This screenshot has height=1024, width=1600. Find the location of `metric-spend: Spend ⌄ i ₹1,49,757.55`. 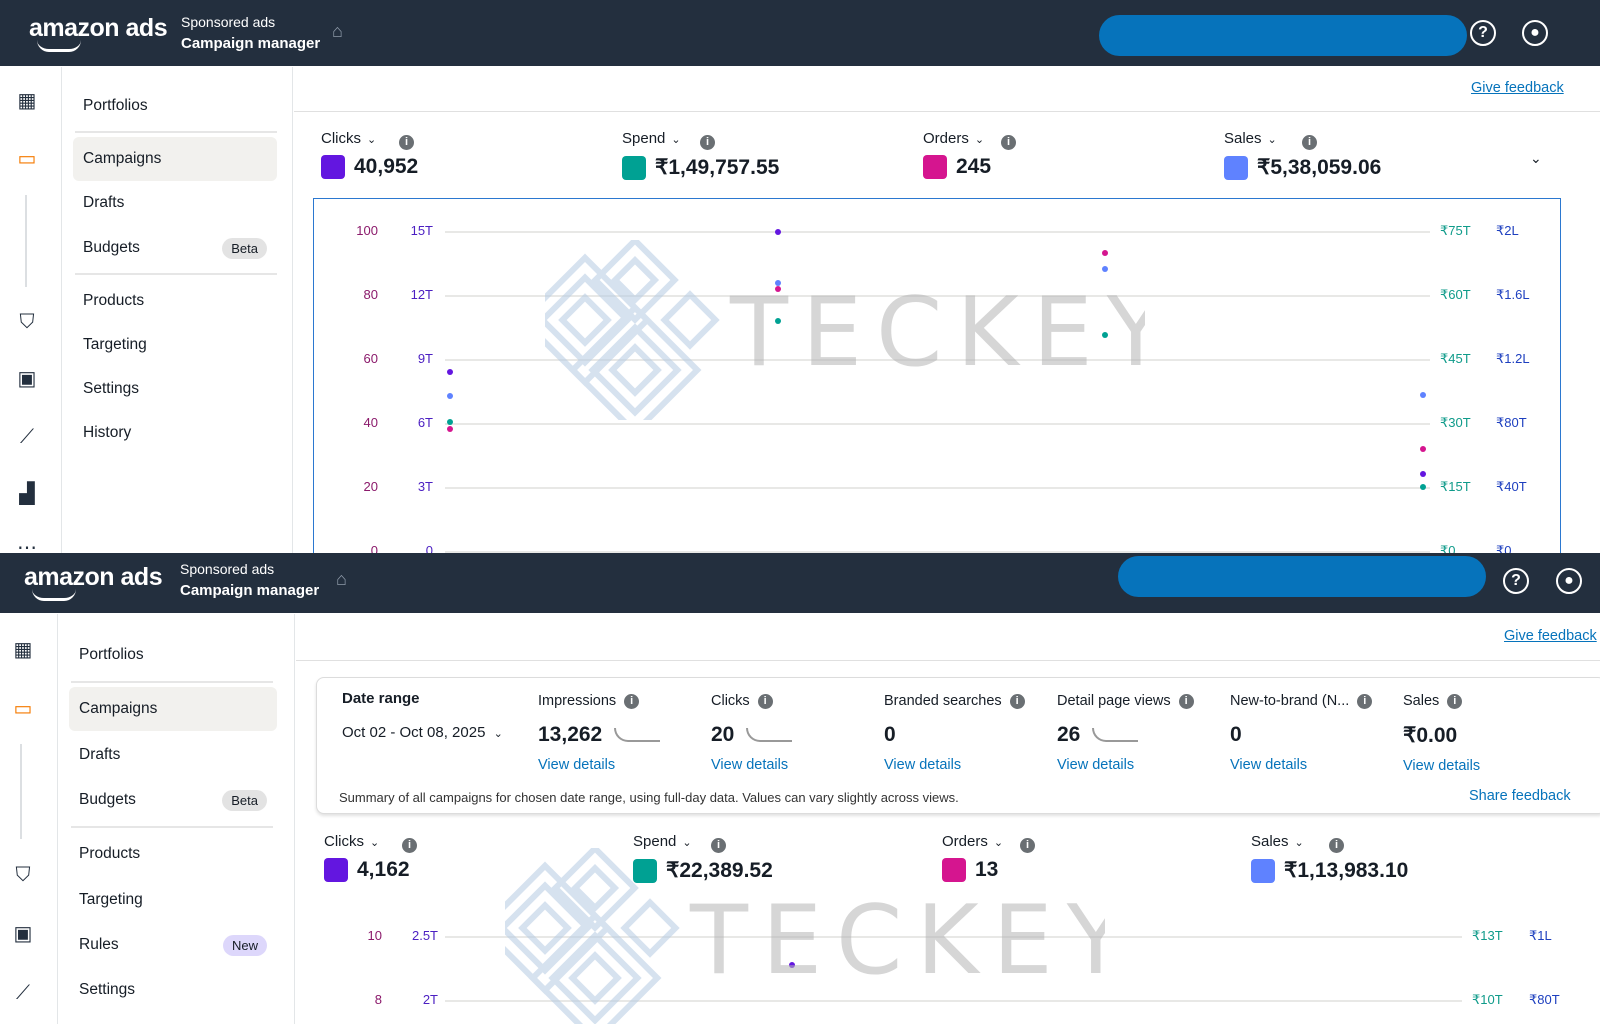

metric-spend: Spend ⌄ i ₹1,49,757.55 is located at coordinates (700, 155).